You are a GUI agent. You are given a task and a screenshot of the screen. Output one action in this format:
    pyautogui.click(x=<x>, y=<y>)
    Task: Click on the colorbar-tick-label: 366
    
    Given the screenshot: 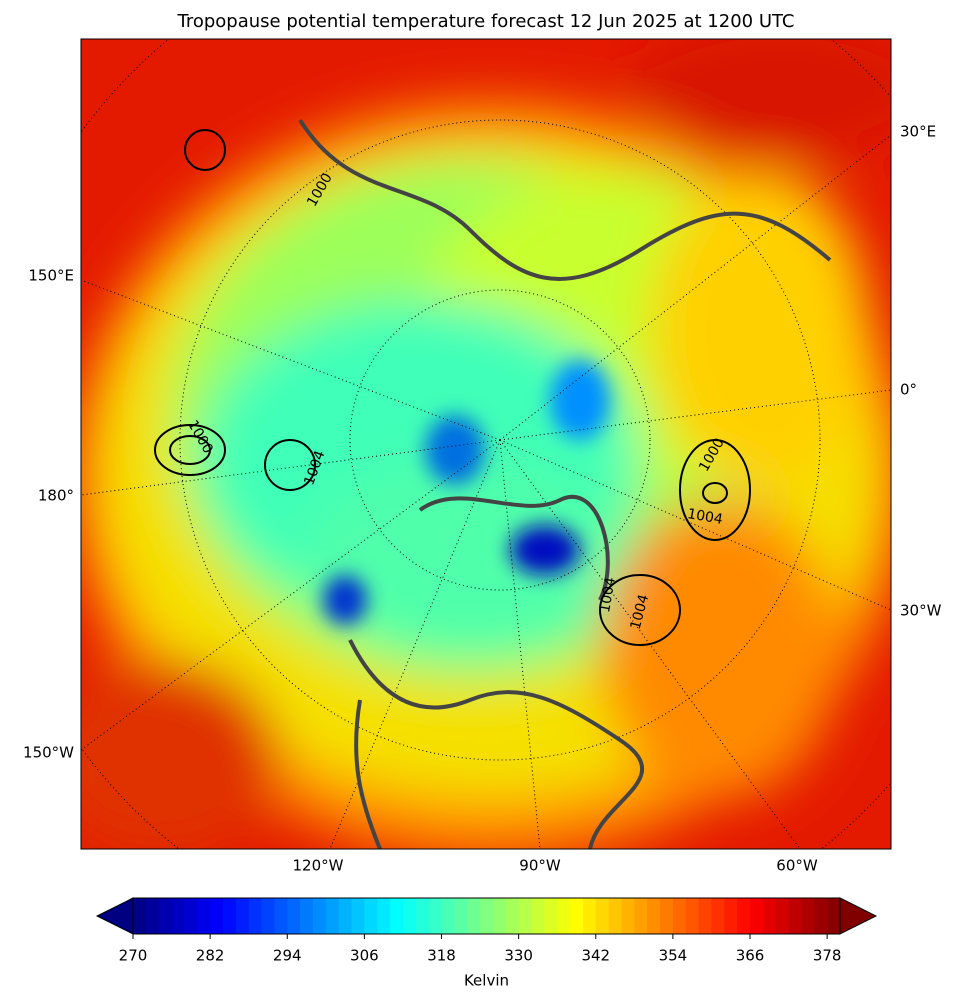 What is the action you would take?
    pyautogui.click(x=750, y=956)
    